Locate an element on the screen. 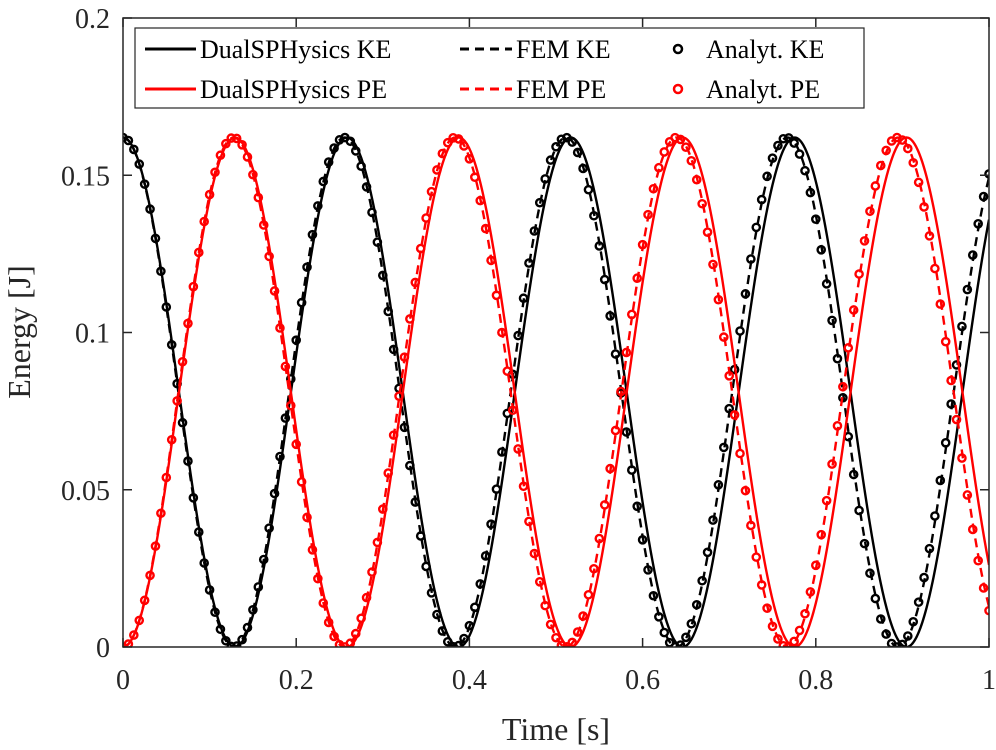  x-tick-label: 0.2 is located at coordinates (296, 680).